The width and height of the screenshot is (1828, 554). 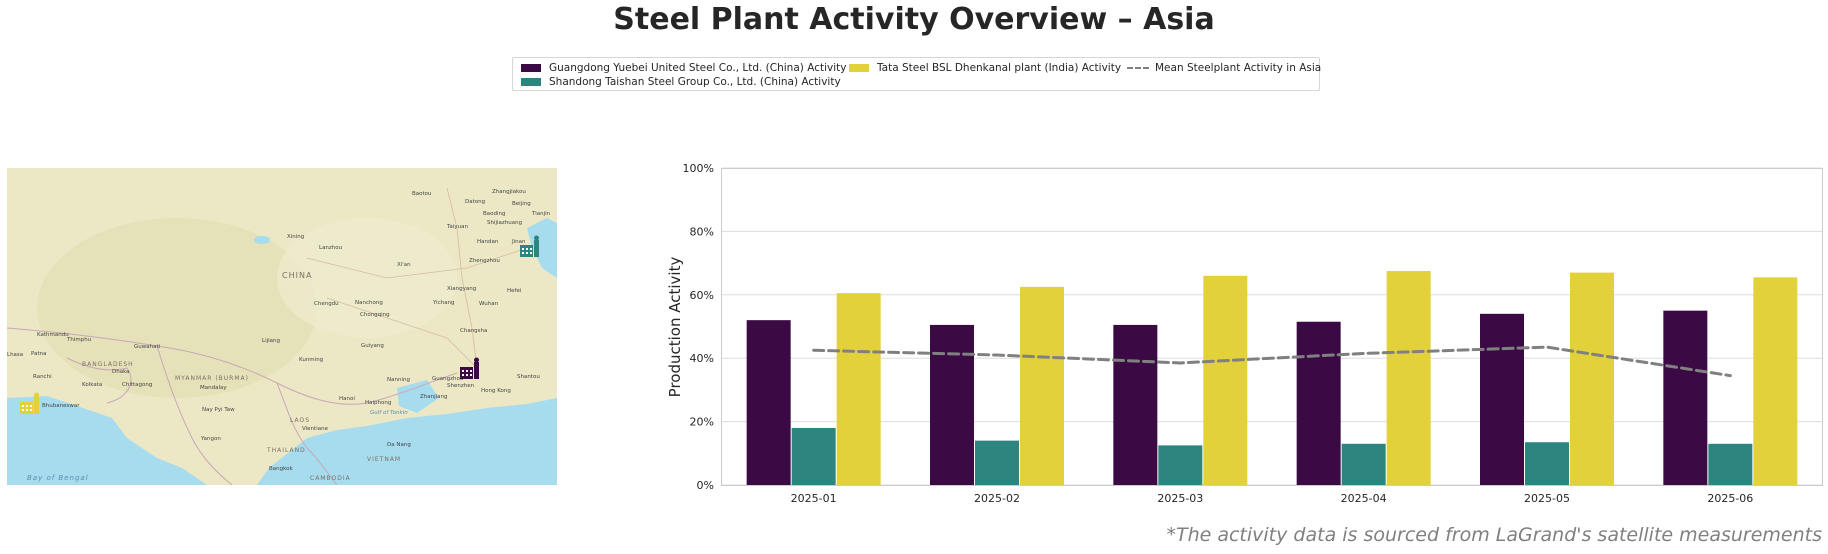 What do you see at coordinates (398, 380) in the screenshot?
I see `map-city-label: Nanning` at bounding box center [398, 380].